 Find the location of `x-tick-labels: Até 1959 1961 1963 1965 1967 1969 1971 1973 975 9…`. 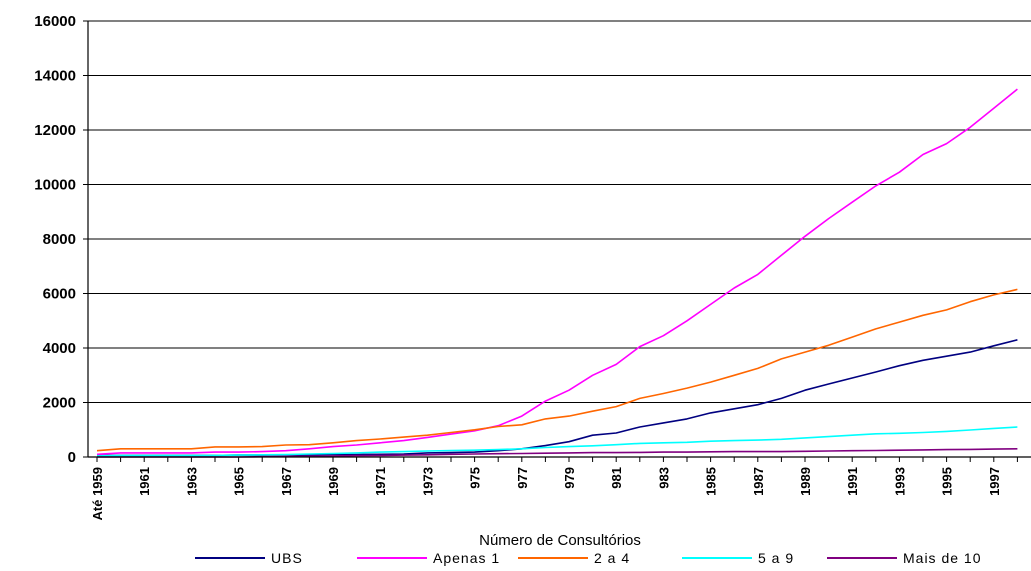

x-tick-labels: Até 1959 1961 1963 1965 1967 1969 1971 1973 975 9… is located at coordinates (546, 493).